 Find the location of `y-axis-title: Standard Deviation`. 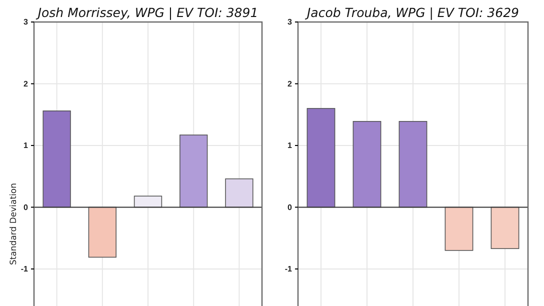

y-axis-title: Standard Deviation is located at coordinates (14, 224).